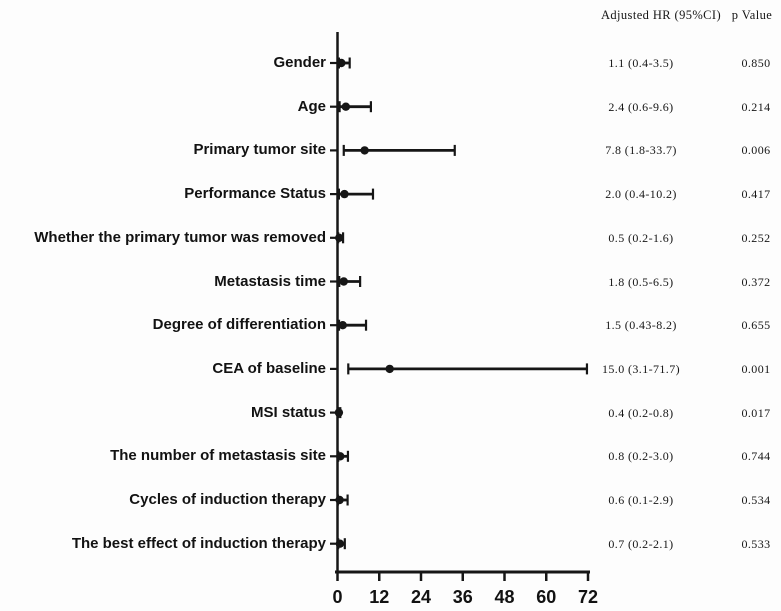  I want to click on hr-ci-value: 1.5 (0.43-8.2), so click(641, 325).